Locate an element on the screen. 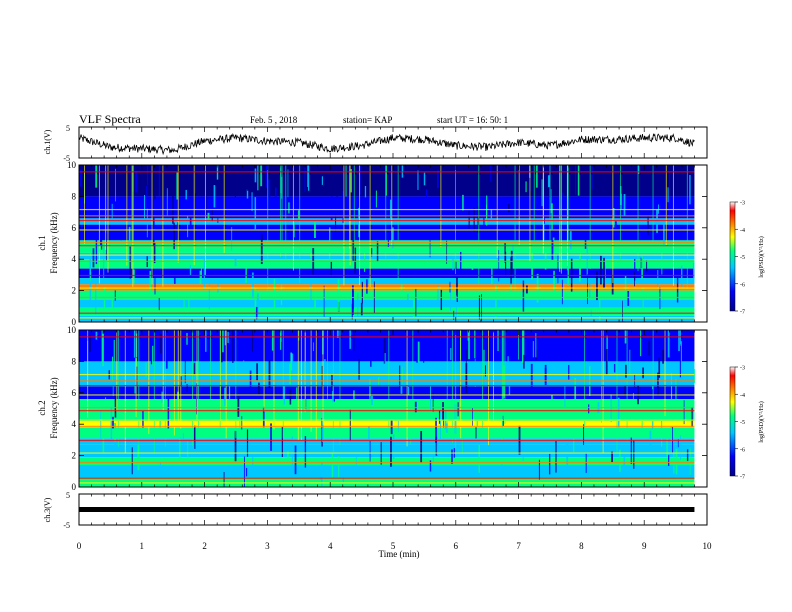  colorbar-tick-label: -7 is located at coordinates (742, 313).